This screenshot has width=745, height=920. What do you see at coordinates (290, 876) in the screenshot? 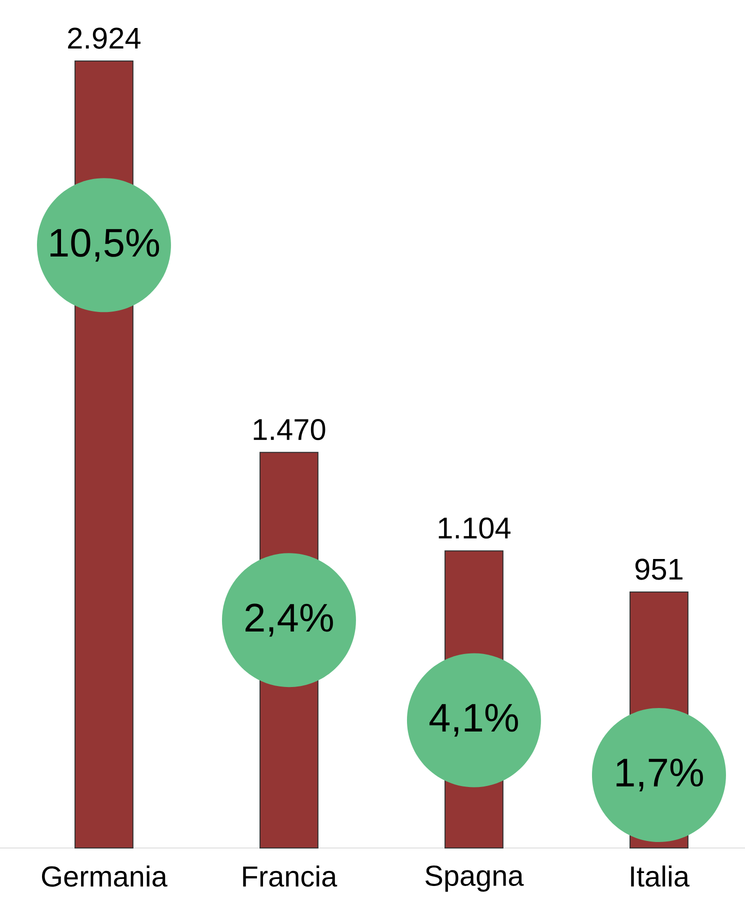
I see `x-tick-label: Francia` at bounding box center [290, 876].